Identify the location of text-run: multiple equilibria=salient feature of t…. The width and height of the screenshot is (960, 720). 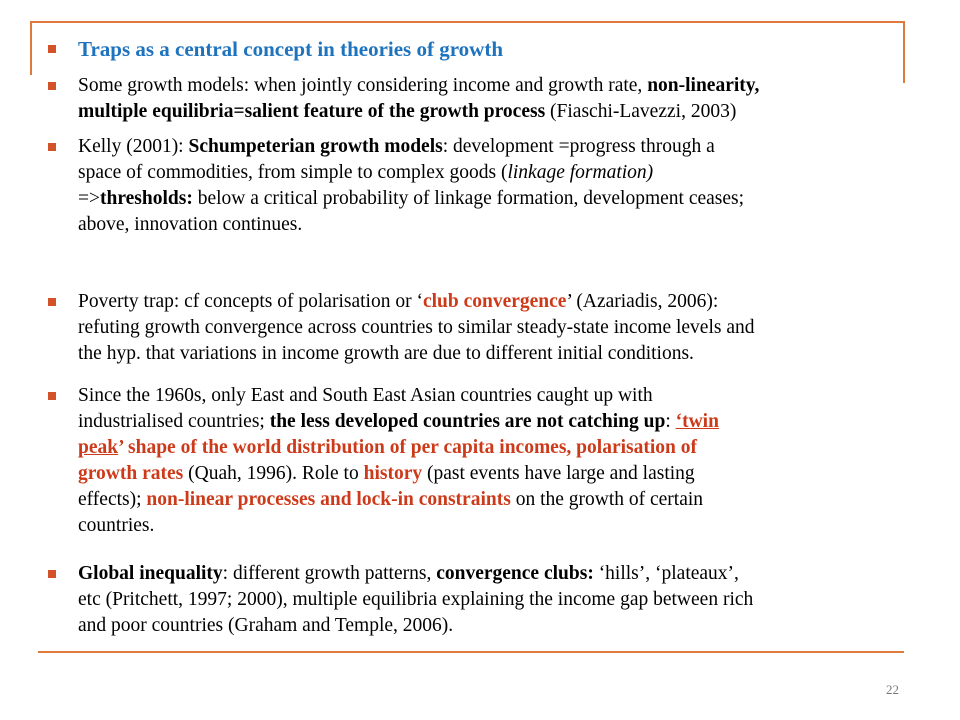
(312, 111).